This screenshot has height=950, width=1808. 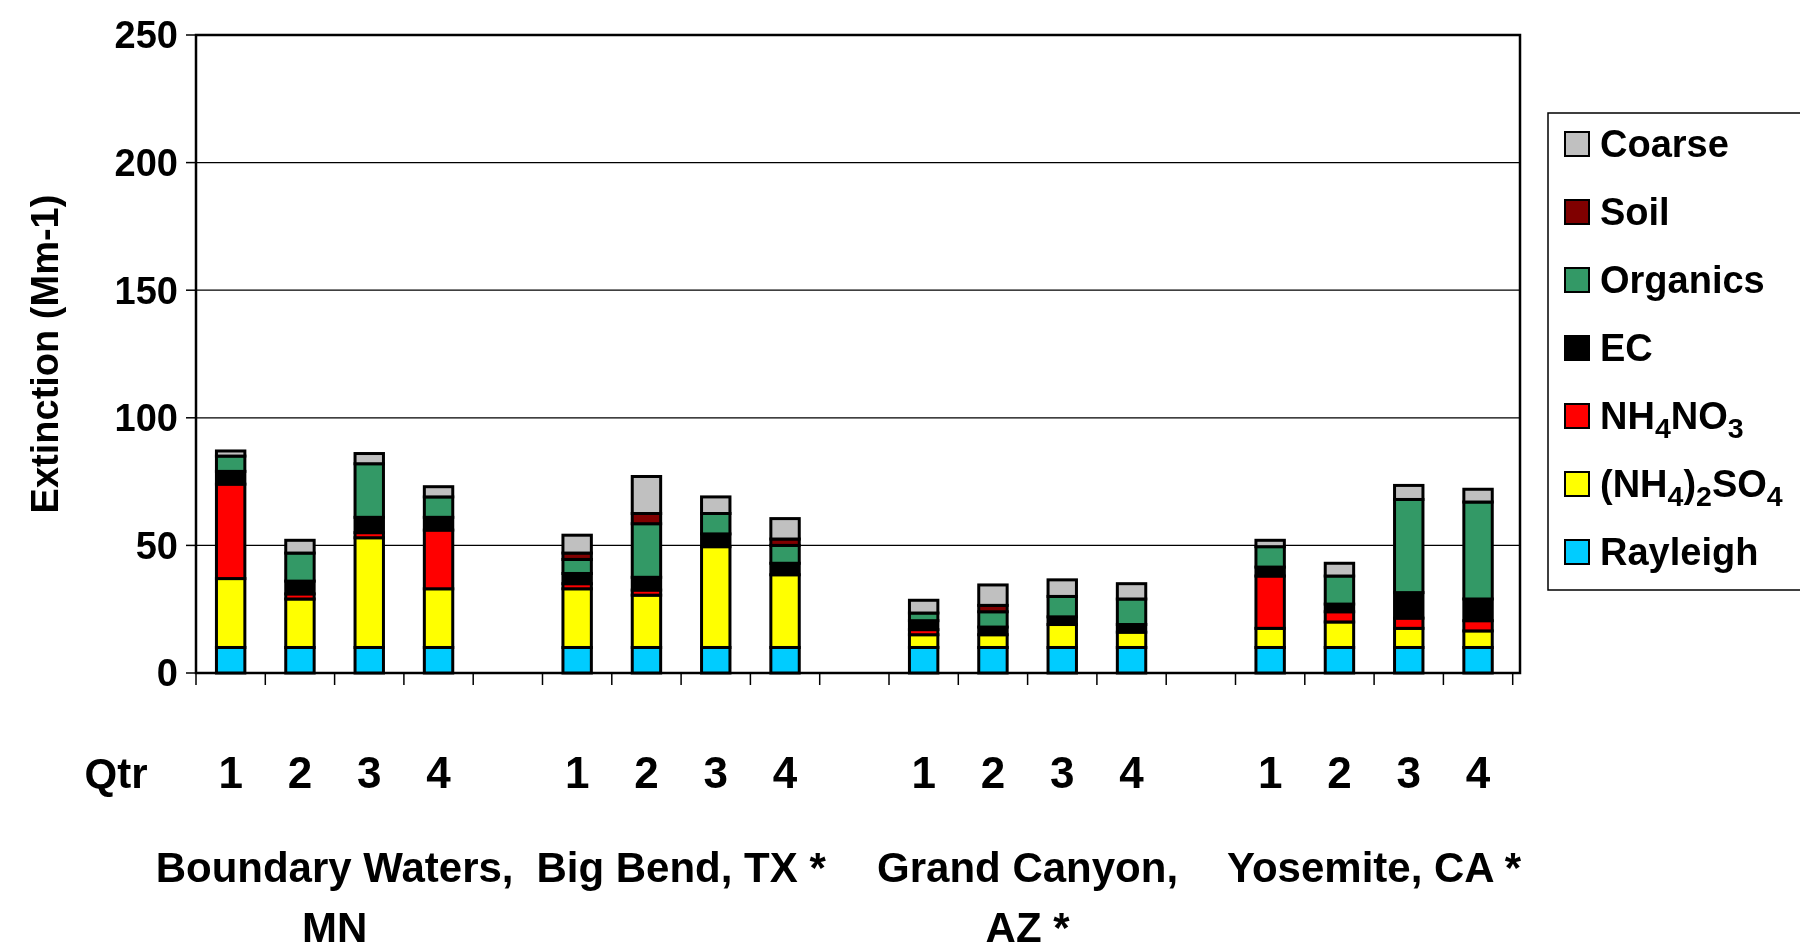 What do you see at coordinates (1028, 897) in the screenshot?
I see `text: Grand Canyon, AZ *` at bounding box center [1028, 897].